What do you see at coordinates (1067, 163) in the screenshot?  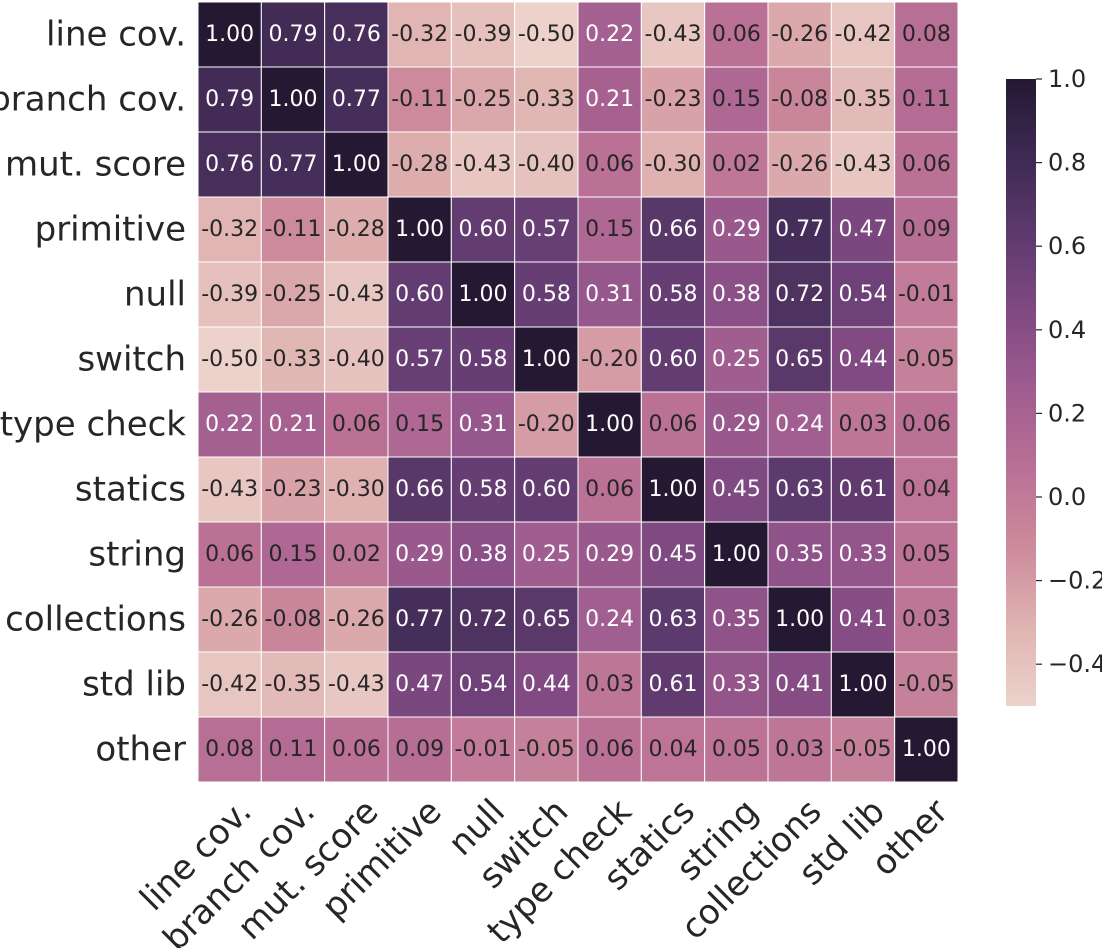 I see `colorbar-tick-label: 0.8` at bounding box center [1067, 163].